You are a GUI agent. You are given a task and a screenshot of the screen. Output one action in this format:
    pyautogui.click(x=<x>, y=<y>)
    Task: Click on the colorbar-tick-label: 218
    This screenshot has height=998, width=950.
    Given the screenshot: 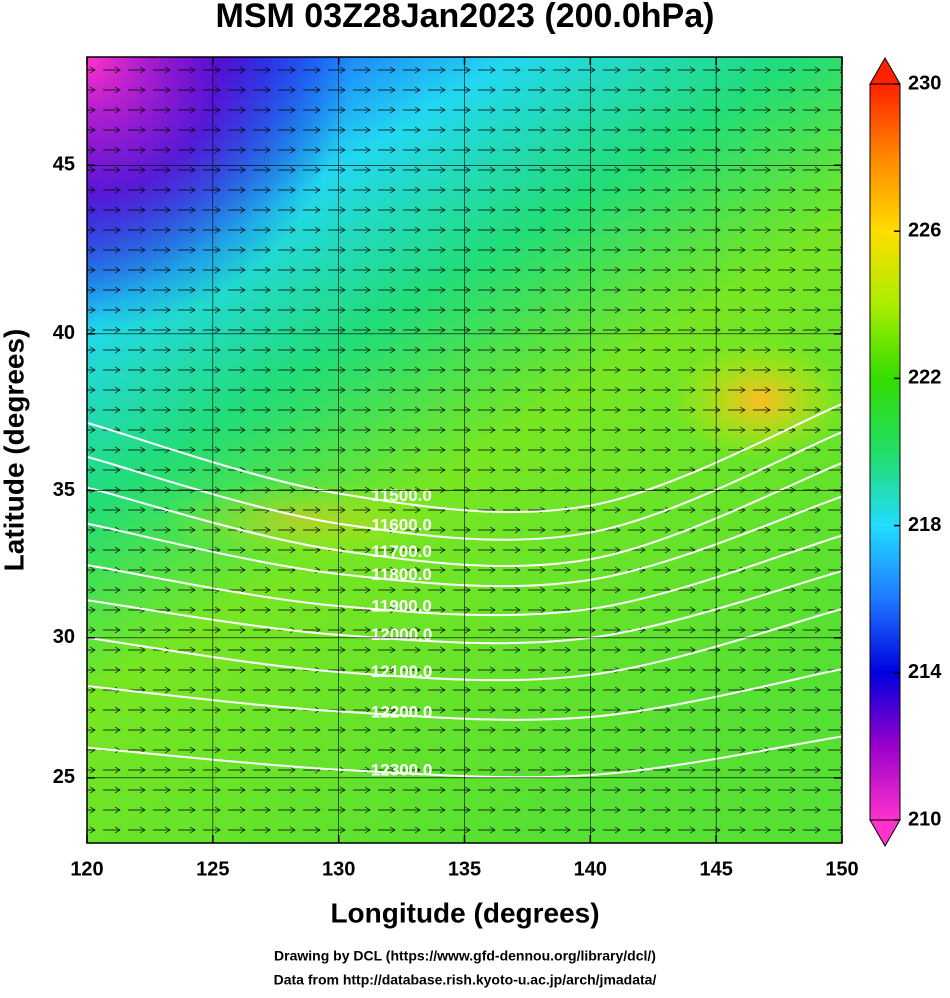 What is the action you would take?
    pyautogui.click(x=924, y=525)
    